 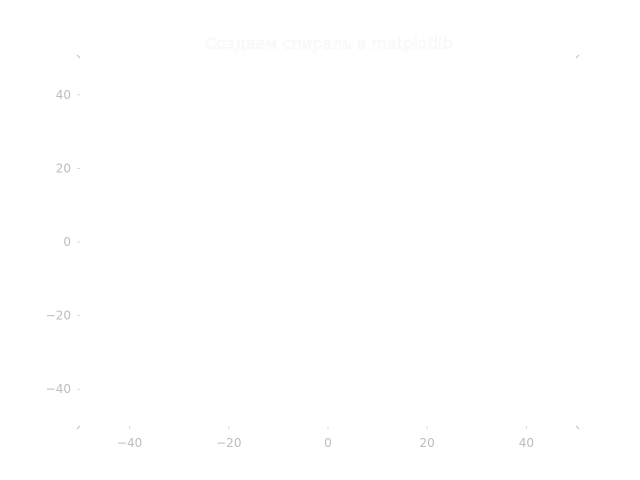 What do you see at coordinates (329, 43) in the screenshot?
I see `chart-title: Создаем спираль в matplotlib` at bounding box center [329, 43].